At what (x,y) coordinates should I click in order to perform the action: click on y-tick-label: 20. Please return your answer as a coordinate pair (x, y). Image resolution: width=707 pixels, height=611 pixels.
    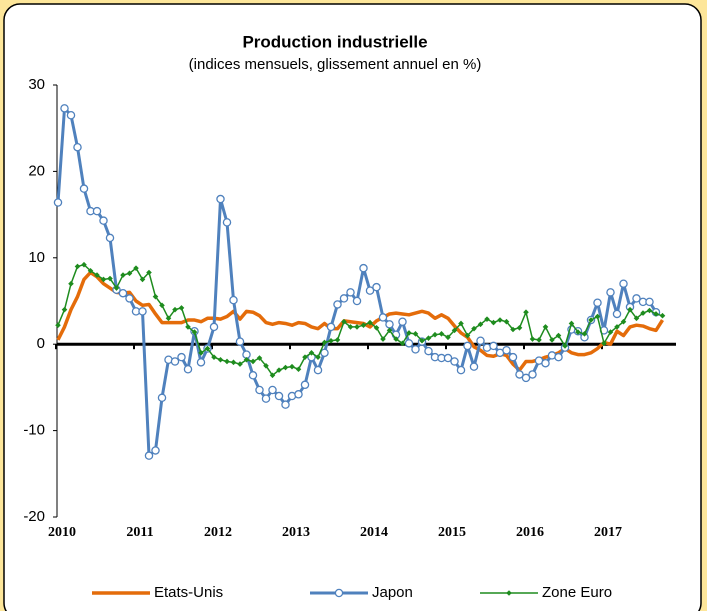
    Looking at the image, I should click on (36, 170).